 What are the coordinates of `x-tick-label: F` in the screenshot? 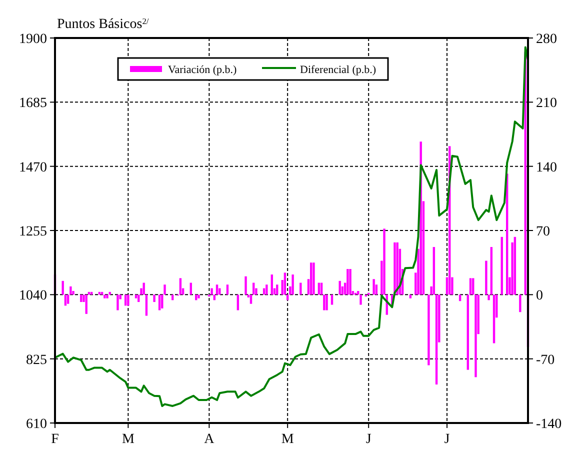 It's located at (55, 439).